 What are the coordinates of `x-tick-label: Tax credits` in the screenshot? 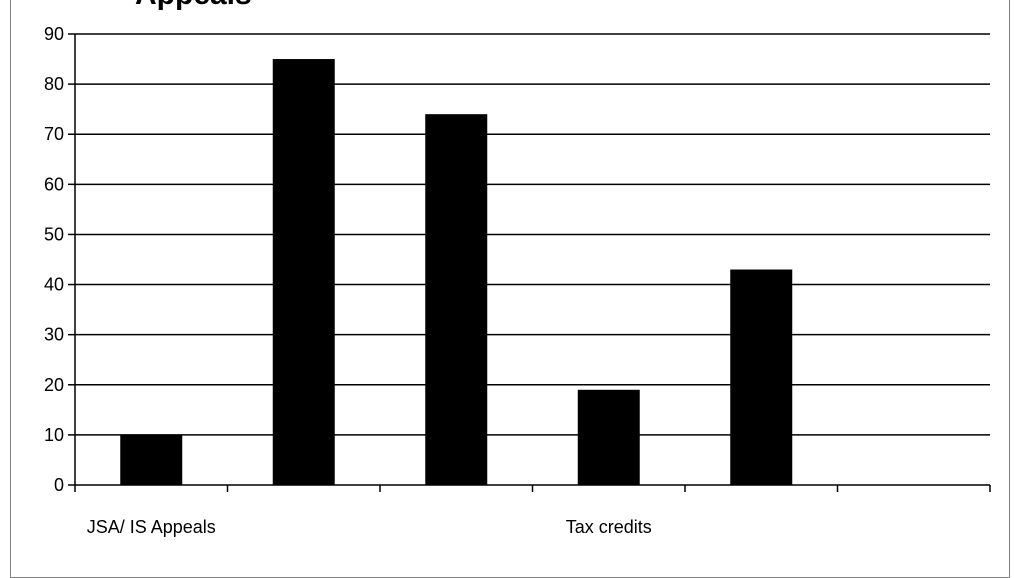 It's located at (609, 527).